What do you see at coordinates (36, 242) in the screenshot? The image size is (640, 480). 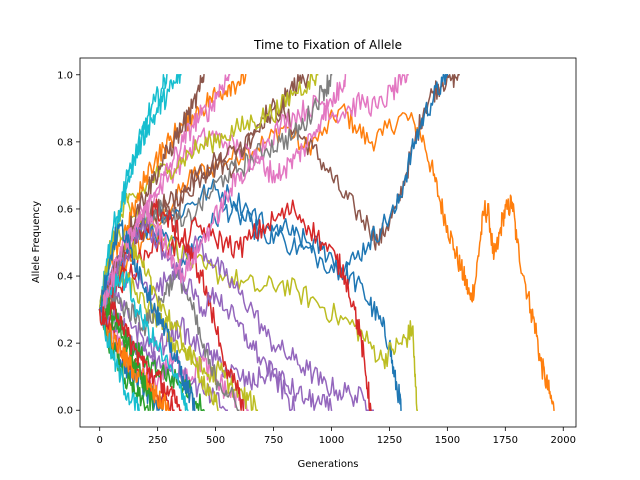 I see `y-axis-label: Allele Frequency` at bounding box center [36, 242].